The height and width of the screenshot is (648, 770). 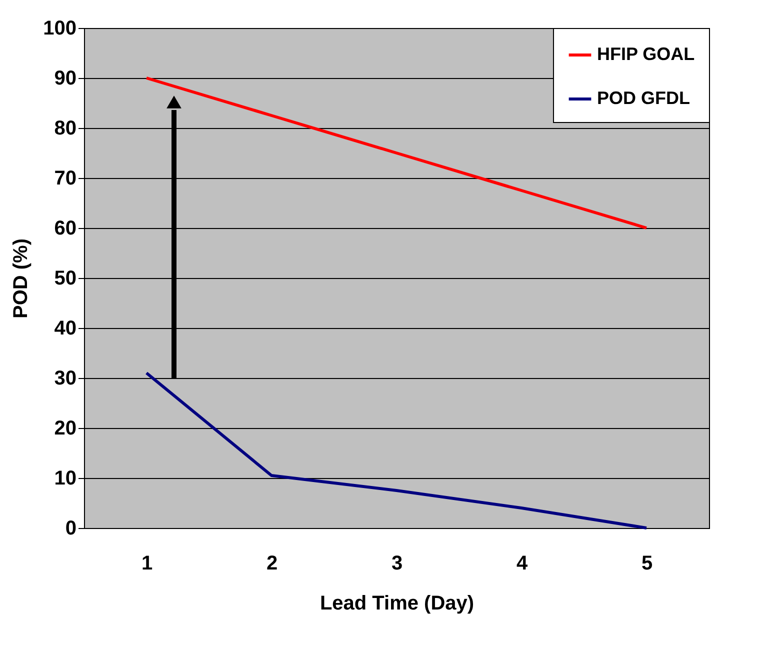 I want to click on legend-label: HFIP GOAL, so click(x=646, y=54).